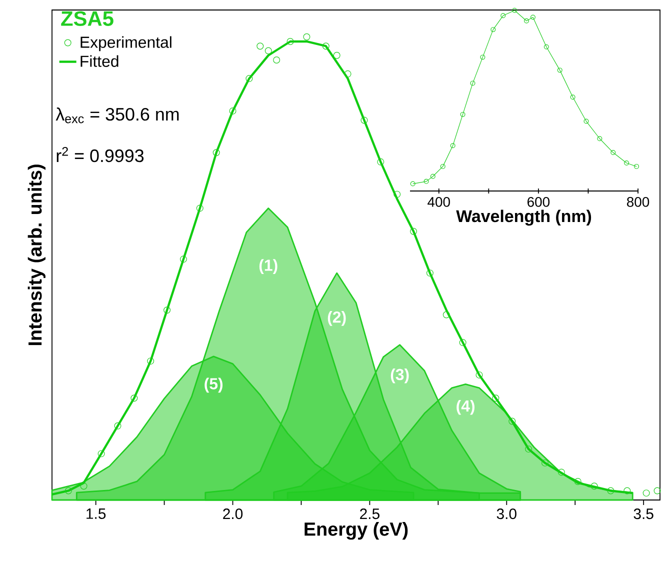  Describe the element at coordinates (268, 266) in the screenshot. I see `series-label: (1)` at that location.